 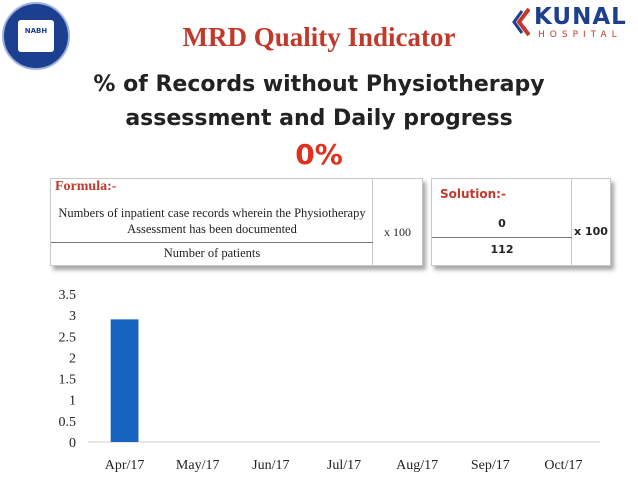 I want to click on y-tick-label: 3, so click(x=72, y=316).